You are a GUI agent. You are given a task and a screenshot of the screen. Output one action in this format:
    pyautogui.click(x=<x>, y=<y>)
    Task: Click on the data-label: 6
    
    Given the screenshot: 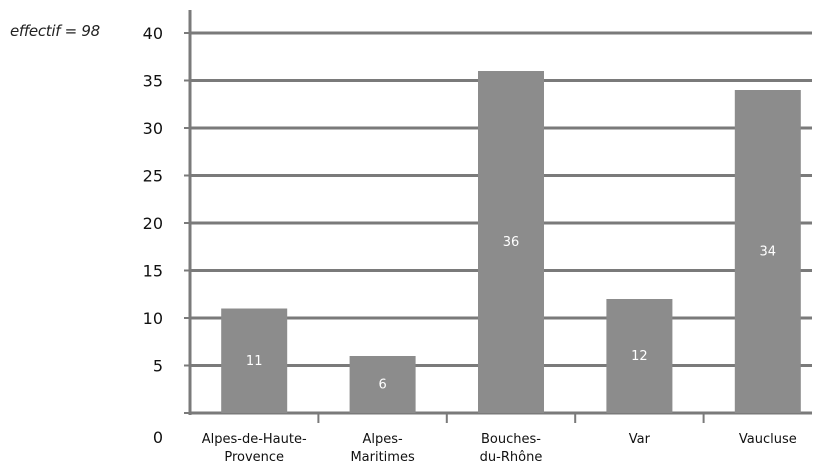 What is the action you would take?
    pyautogui.click(x=382, y=385)
    